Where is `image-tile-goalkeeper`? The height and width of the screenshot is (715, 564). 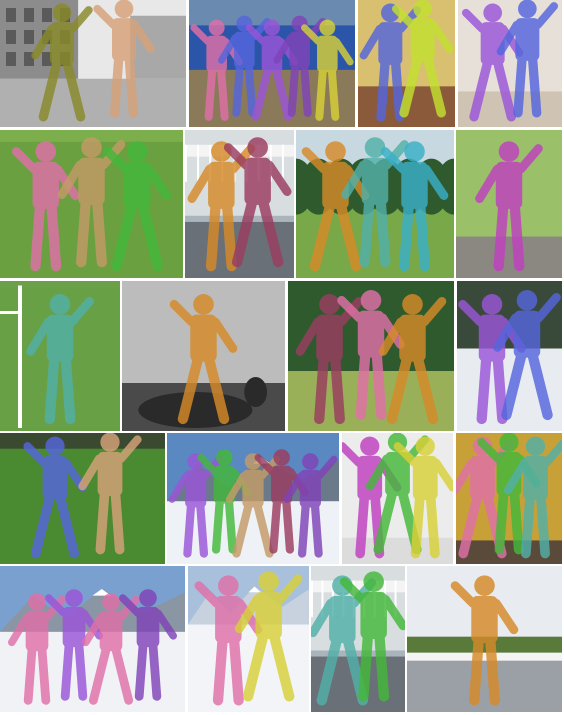 image-tile-goalkeeper is located at coordinates (60, 356).